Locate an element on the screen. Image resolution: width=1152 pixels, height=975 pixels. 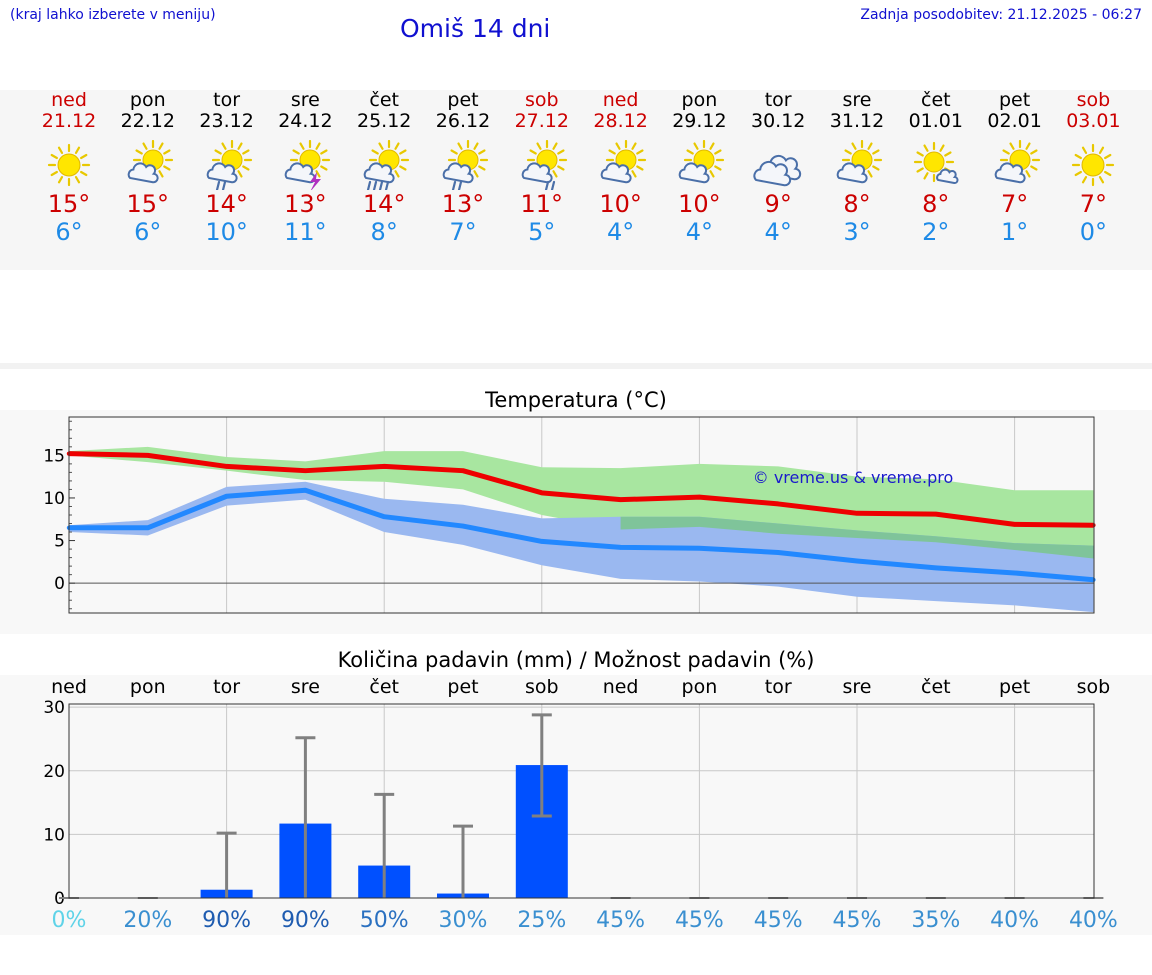
precipitation-probability: 30% is located at coordinates (463, 920).